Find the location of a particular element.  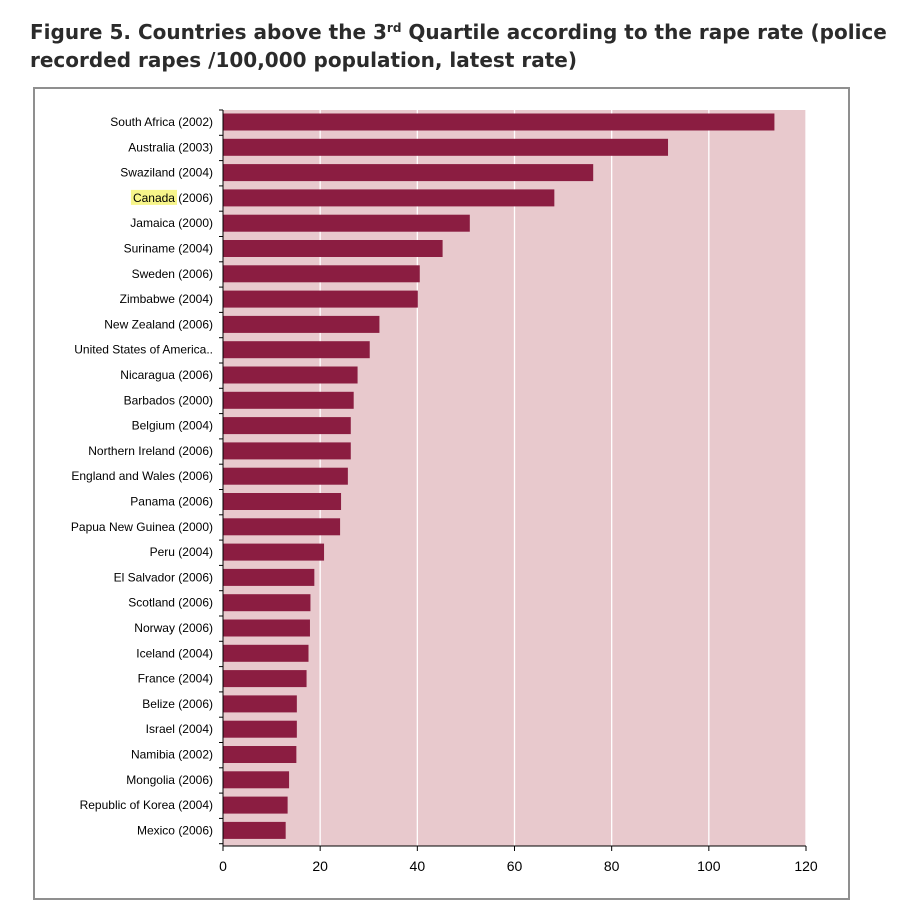

x-tick-label: 40 is located at coordinates (418, 866).